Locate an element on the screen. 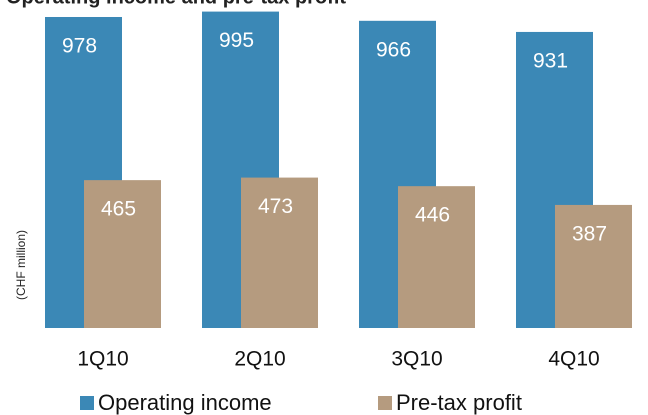 Image resolution: width=648 pixels, height=415 pixels. x-tick-label: 2Q10 is located at coordinates (259, 359).